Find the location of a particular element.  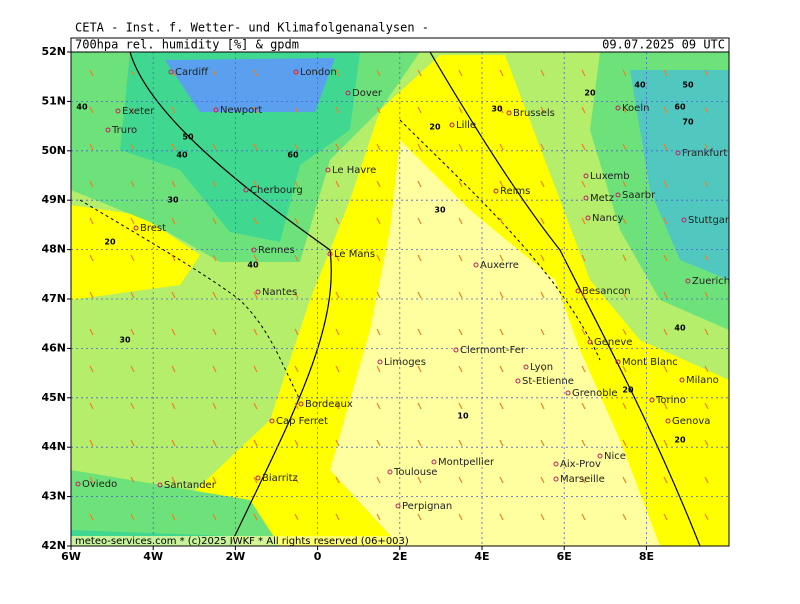

lon-tick-label: 2E is located at coordinates (399, 556).